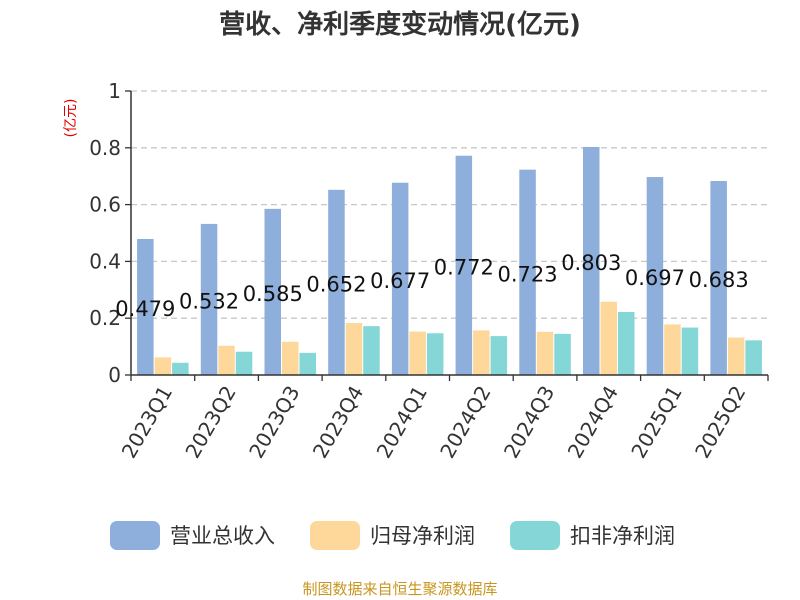 This screenshot has width=800, height=600. Describe the element at coordinates (210, 422) in the screenshot. I see `x-tick-label: 2023Q2` at that location.